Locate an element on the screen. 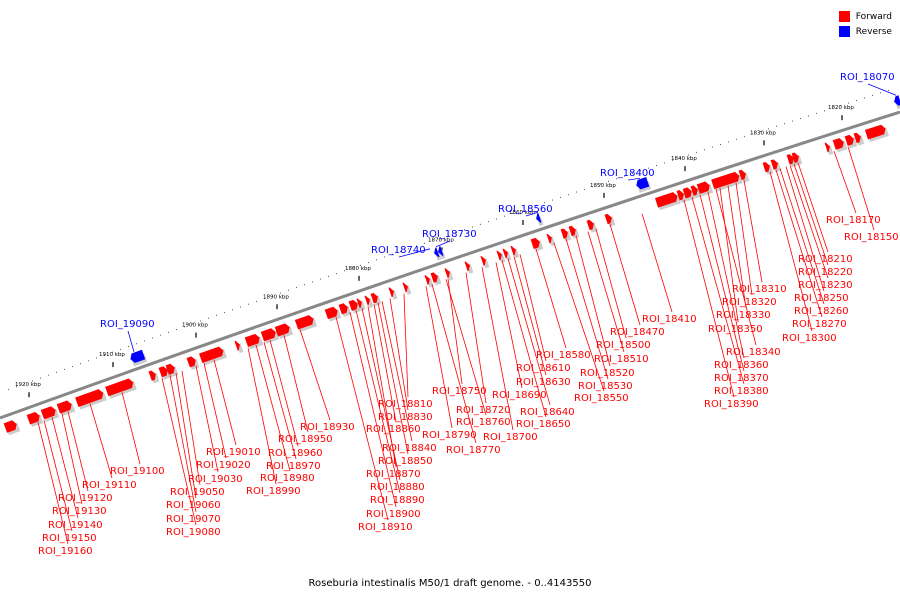 This screenshot has height=600, width=900. gene-label: ROI_18930 is located at coordinates (327, 427).